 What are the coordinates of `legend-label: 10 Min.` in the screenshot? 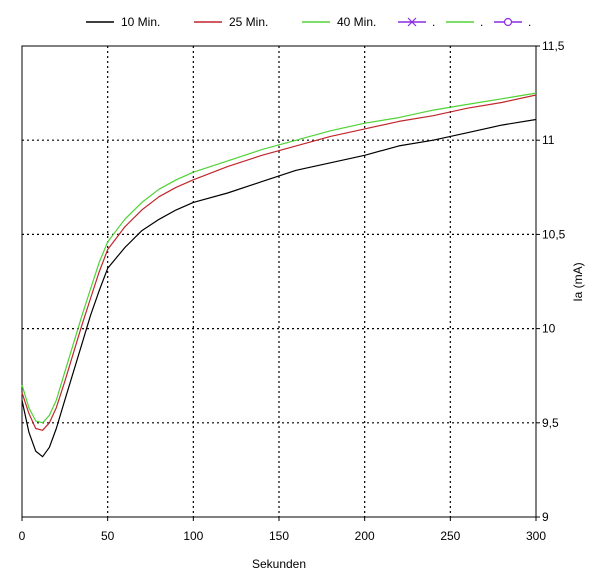 It's located at (140, 22).